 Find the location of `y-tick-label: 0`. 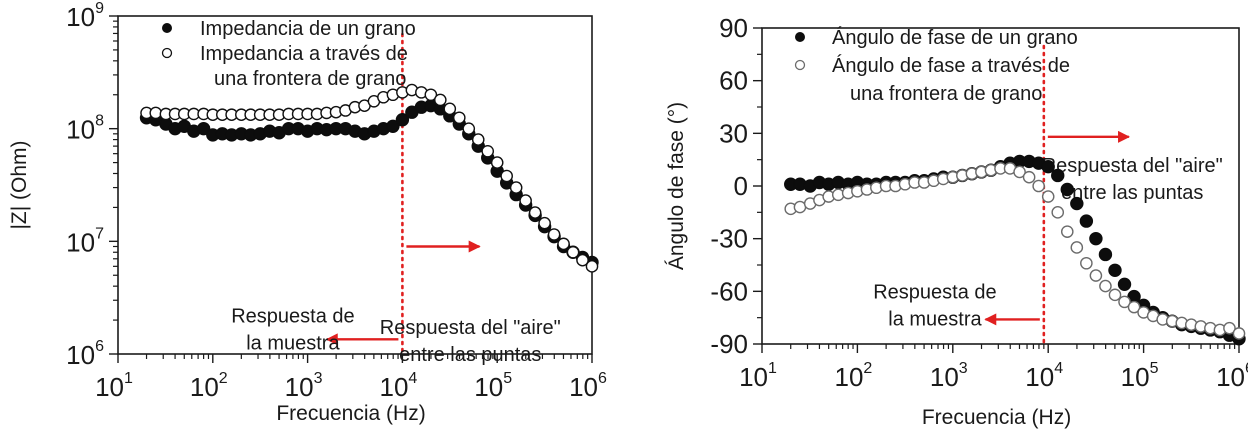

y-tick-label: 0 is located at coordinates (741, 186).